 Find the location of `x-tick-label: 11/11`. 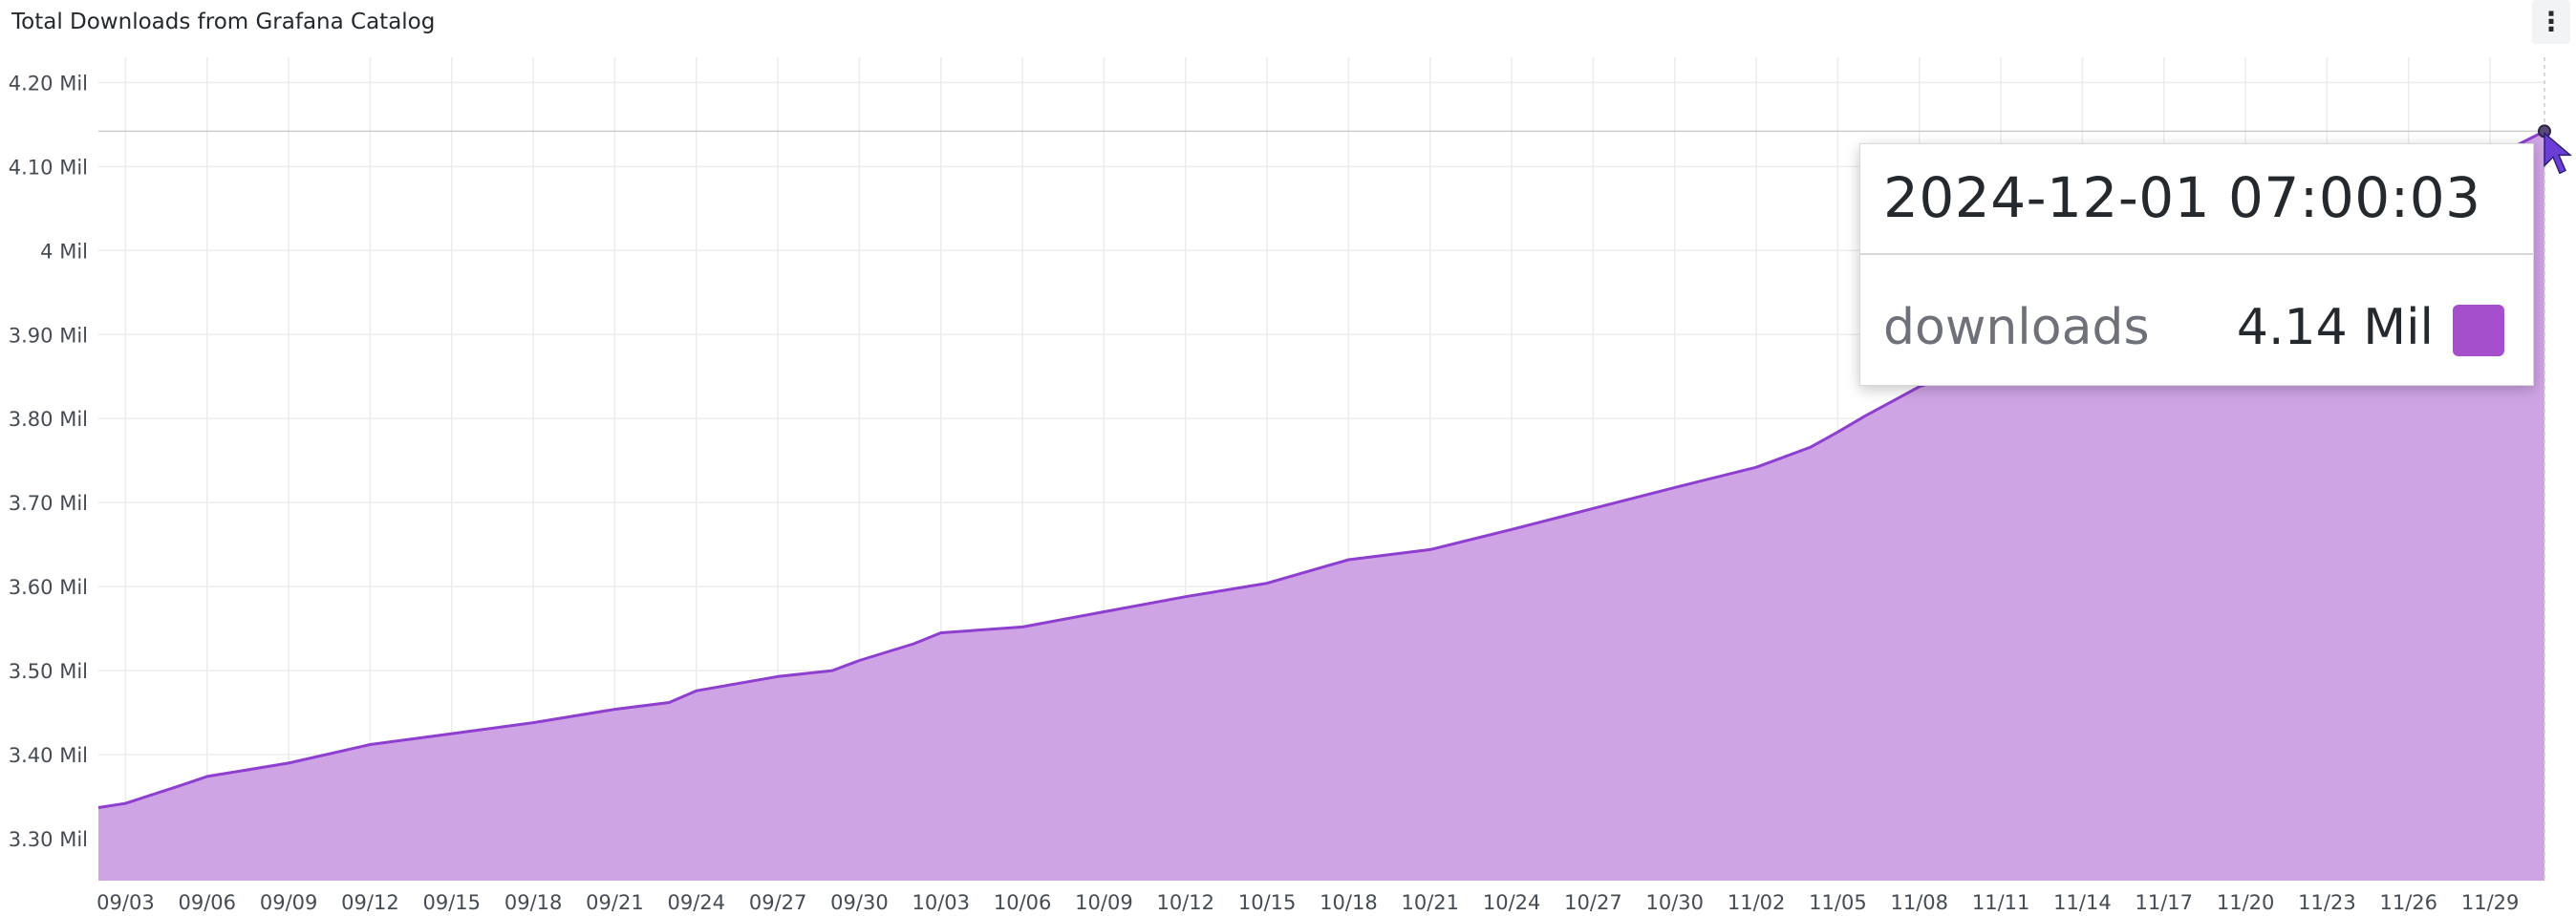

x-tick-label: 11/11 is located at coordinates (2001, 902).